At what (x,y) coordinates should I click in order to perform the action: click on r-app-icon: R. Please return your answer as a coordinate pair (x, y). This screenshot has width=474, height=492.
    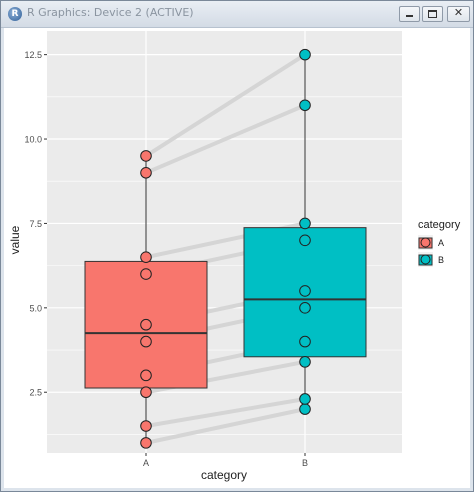
    Looking at the image, I should click on (15, 14).